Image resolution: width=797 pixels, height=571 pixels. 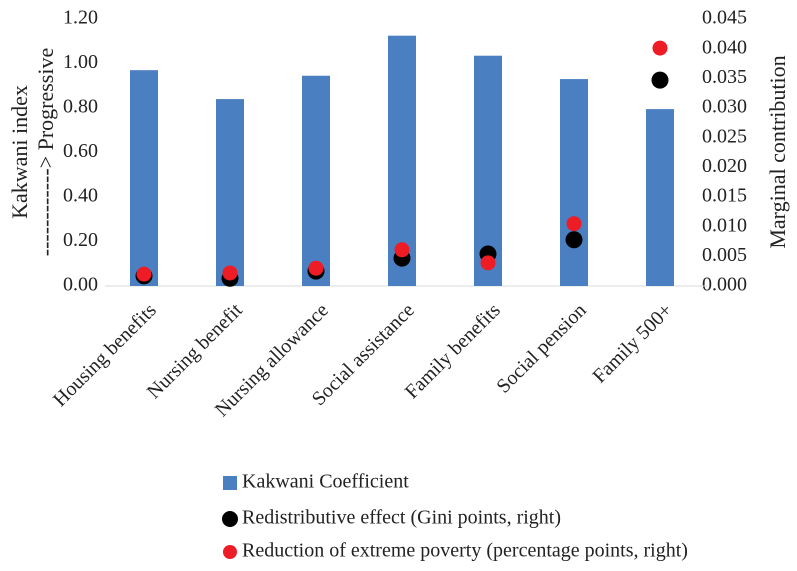 I want to click on y-tick-label: 0.20, so click(x=80, y=240).